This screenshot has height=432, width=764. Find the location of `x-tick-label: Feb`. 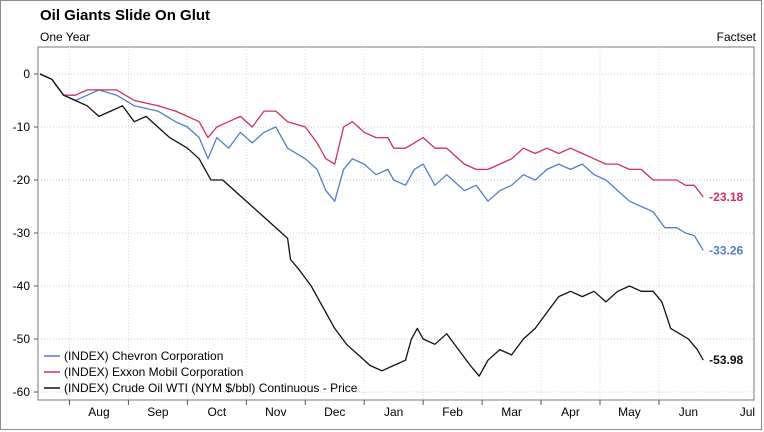

x-tick-label: Feb is located at coordinates (452, 412).